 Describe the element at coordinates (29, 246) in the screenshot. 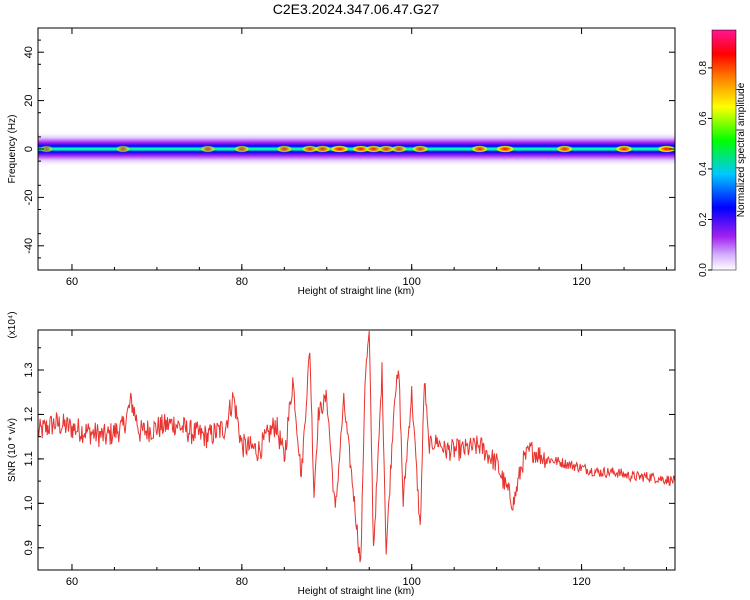

I see `y-tick-label: -40` at that location.